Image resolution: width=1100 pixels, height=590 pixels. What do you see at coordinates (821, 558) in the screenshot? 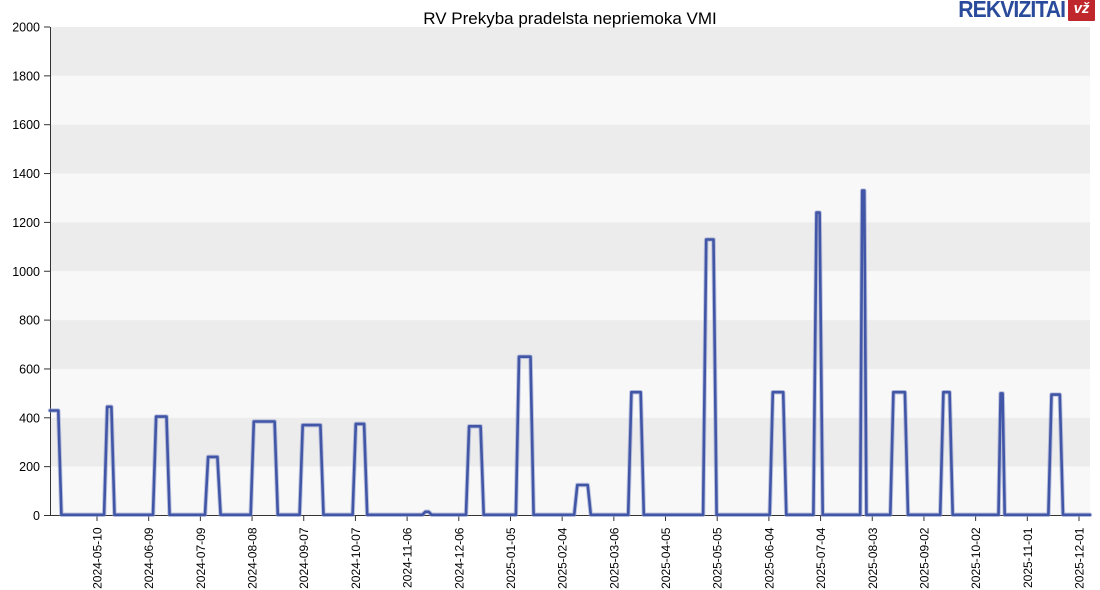
I see `svg-text: 2025-07-04` at bounding box center [821, 558].